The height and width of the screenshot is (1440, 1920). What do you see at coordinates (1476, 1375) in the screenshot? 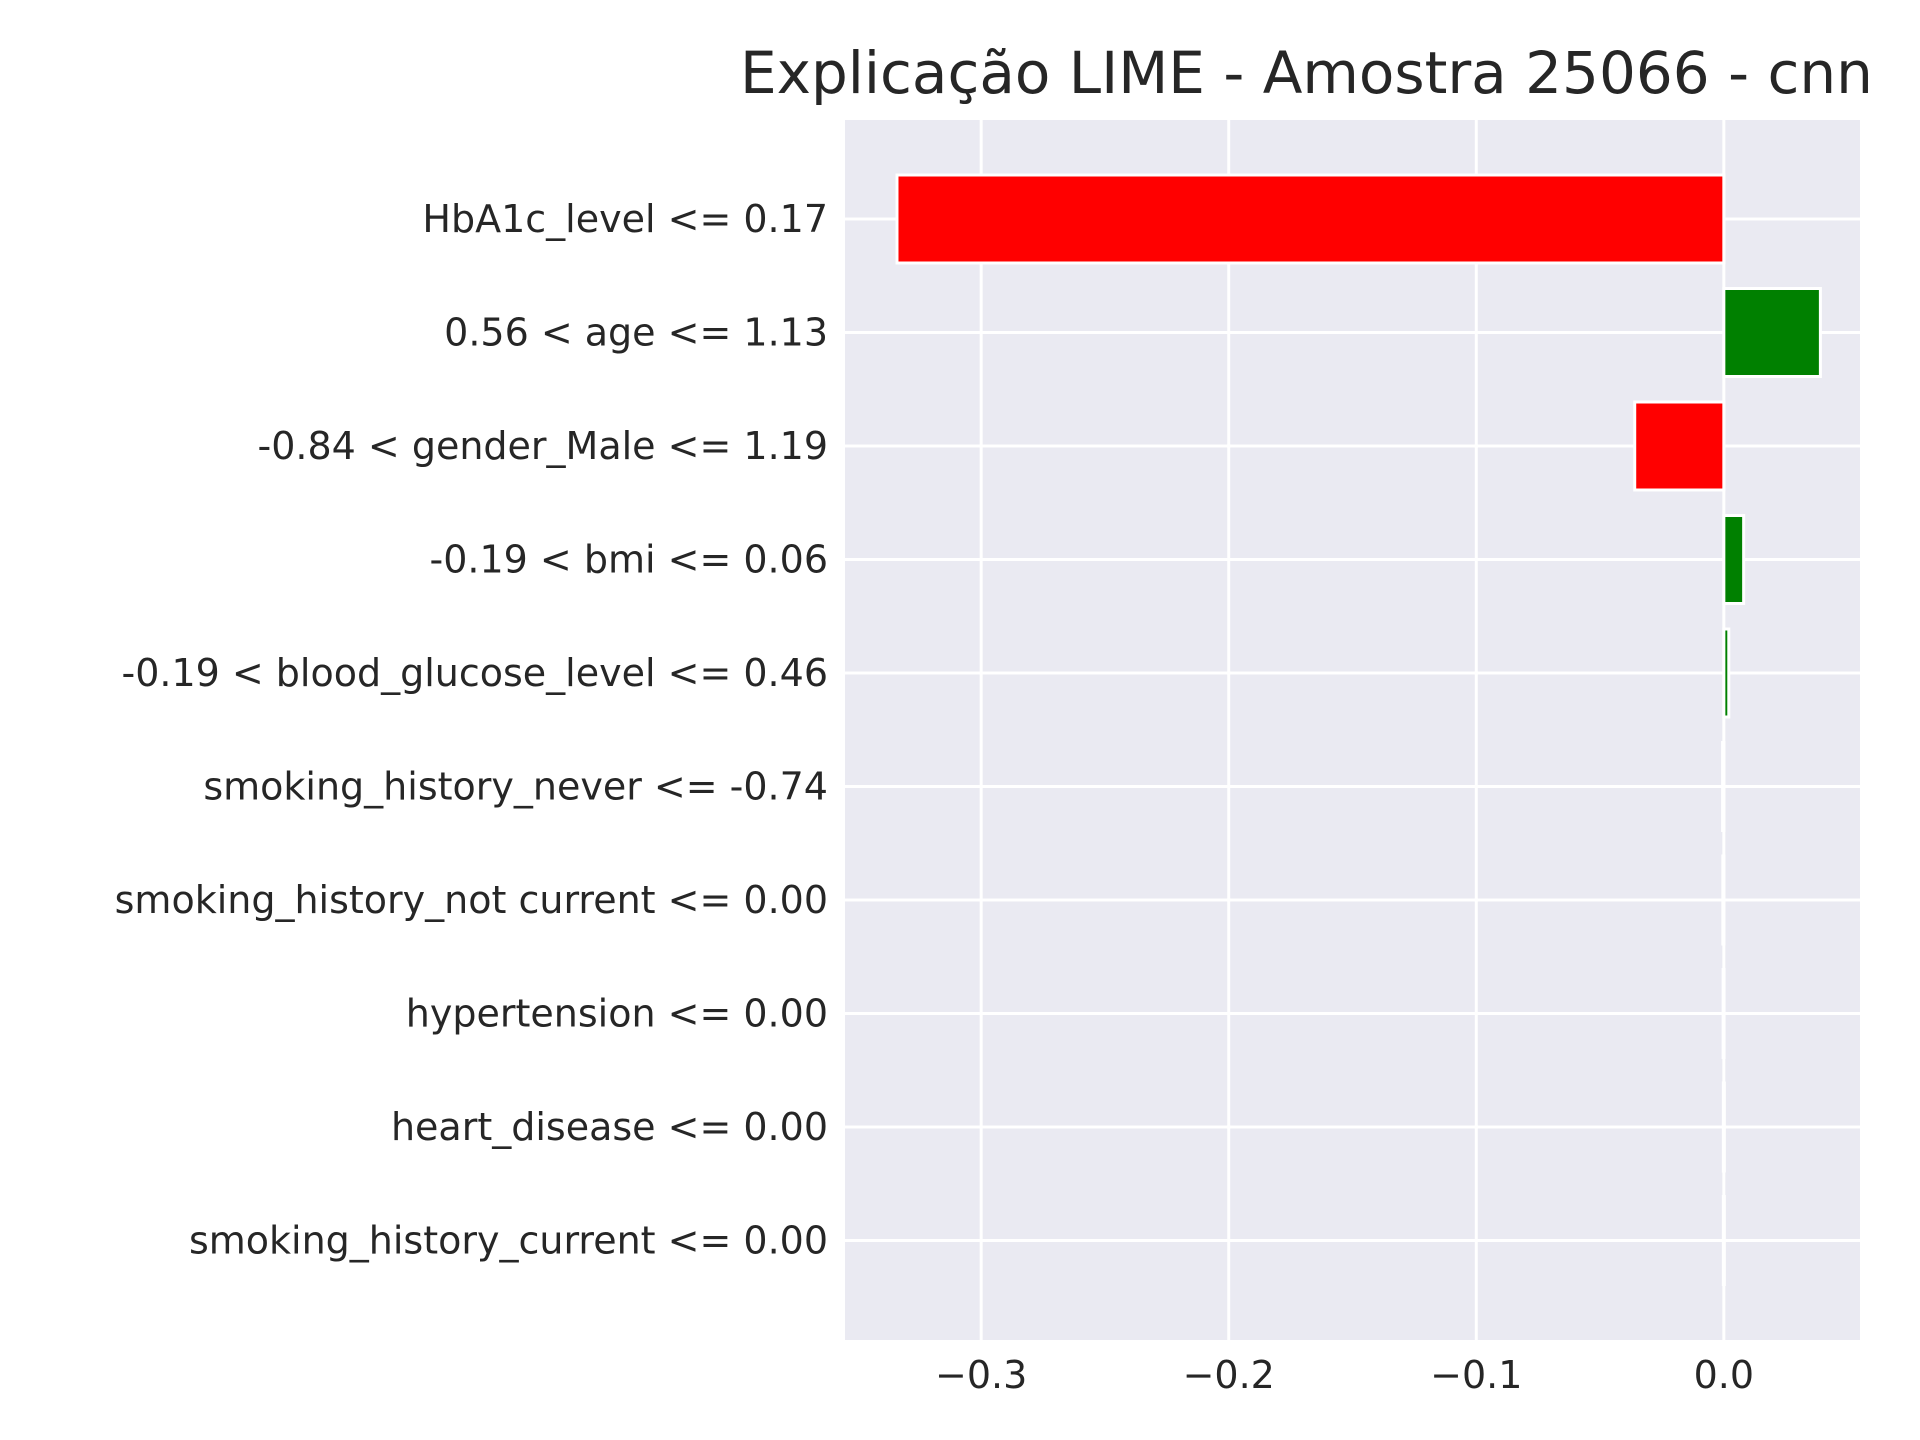
I see `x-tick-label: −0.1` at bounding box center [1476, 1375].